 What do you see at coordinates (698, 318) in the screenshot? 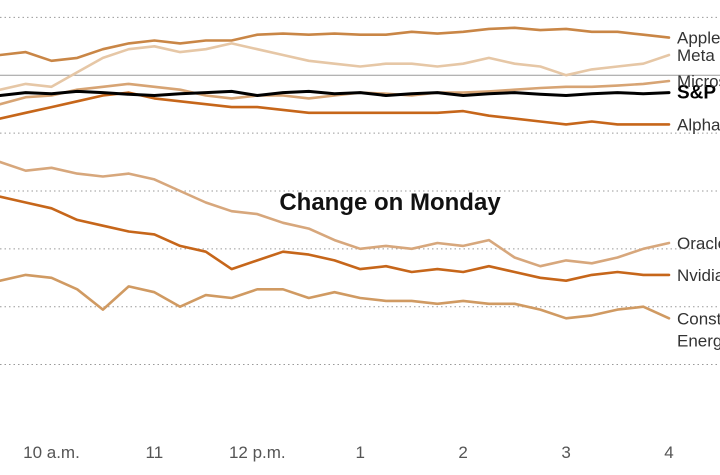
I see `series-label: Constellation` at bounding box center [698, 318].